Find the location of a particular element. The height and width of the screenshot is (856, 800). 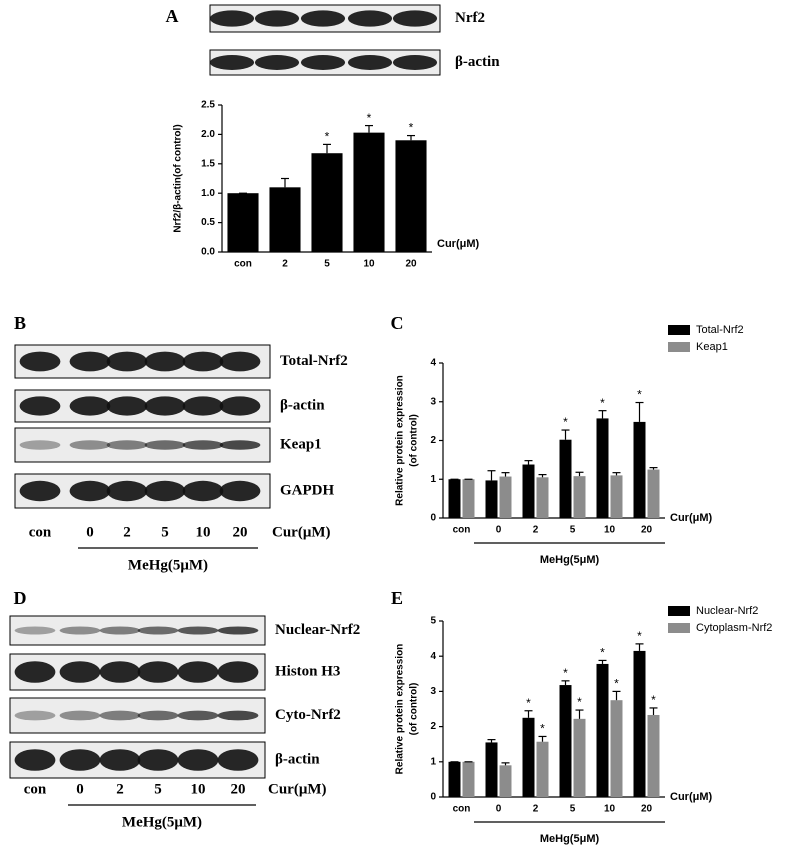

x-tick-label: 5 is located at coordinates (573, 809).